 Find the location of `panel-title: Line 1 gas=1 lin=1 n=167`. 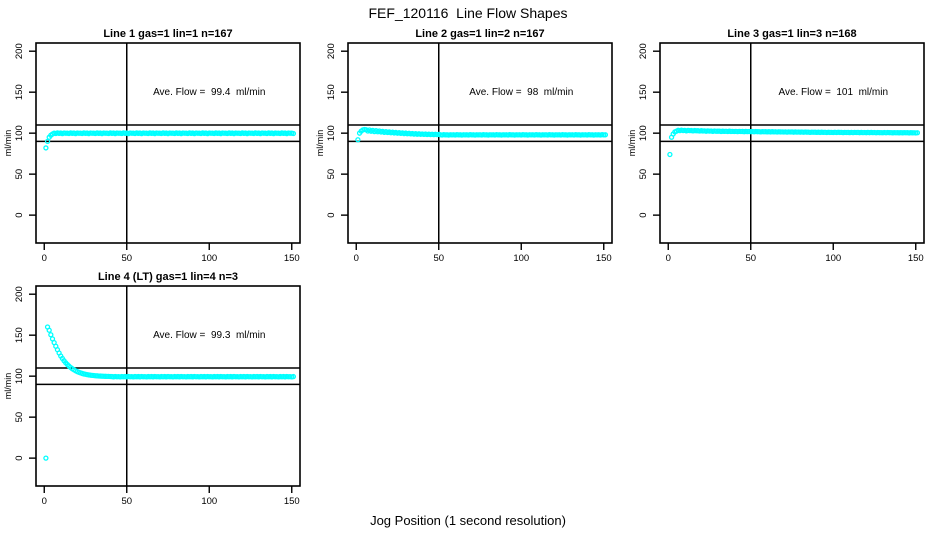

panel-title: Line 1 gas=1 lin=1 n=167 is located at coordinates (167, 34).